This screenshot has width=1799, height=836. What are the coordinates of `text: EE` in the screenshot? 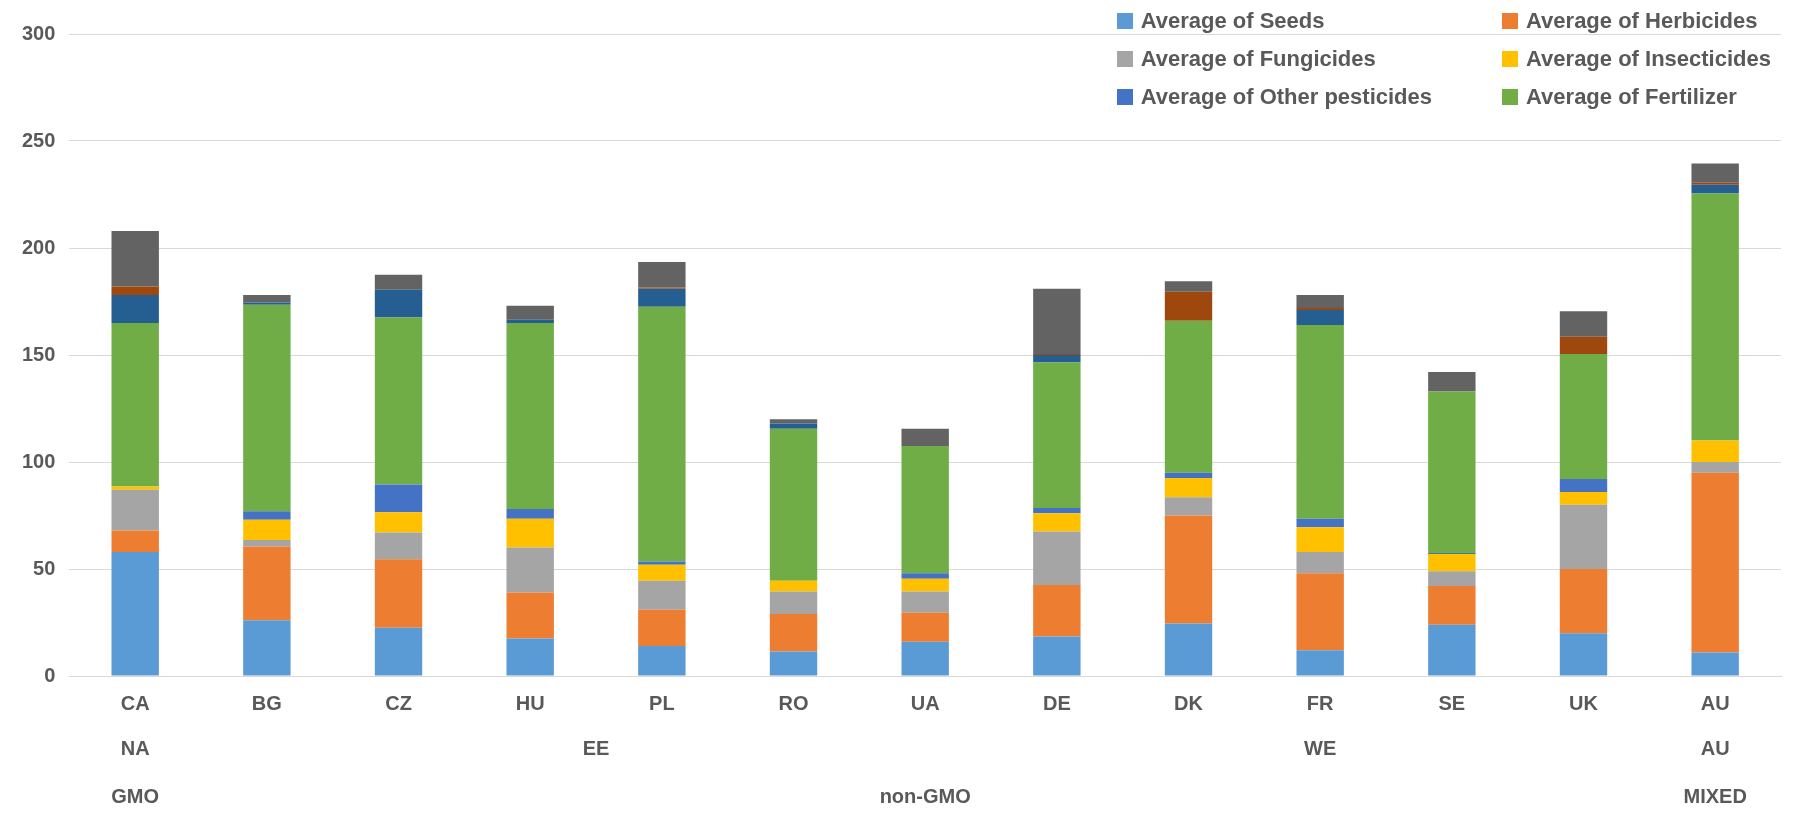 It's located at (596, 748).